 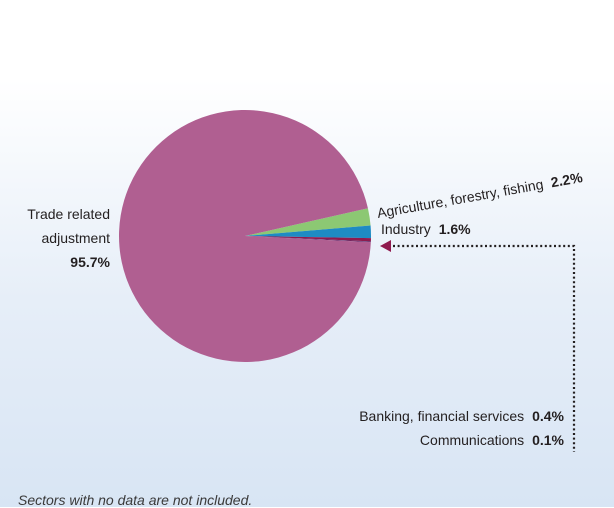 I want to click on leader-path, so click(x=484, y=348).